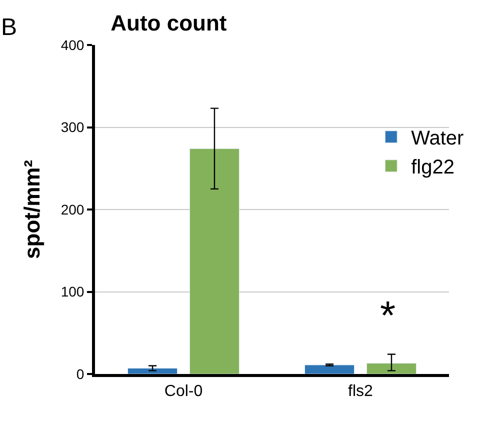  Describe the element at coordinates (169, 23) in the screenshot. I see `chart-title: Auto count` at that location.